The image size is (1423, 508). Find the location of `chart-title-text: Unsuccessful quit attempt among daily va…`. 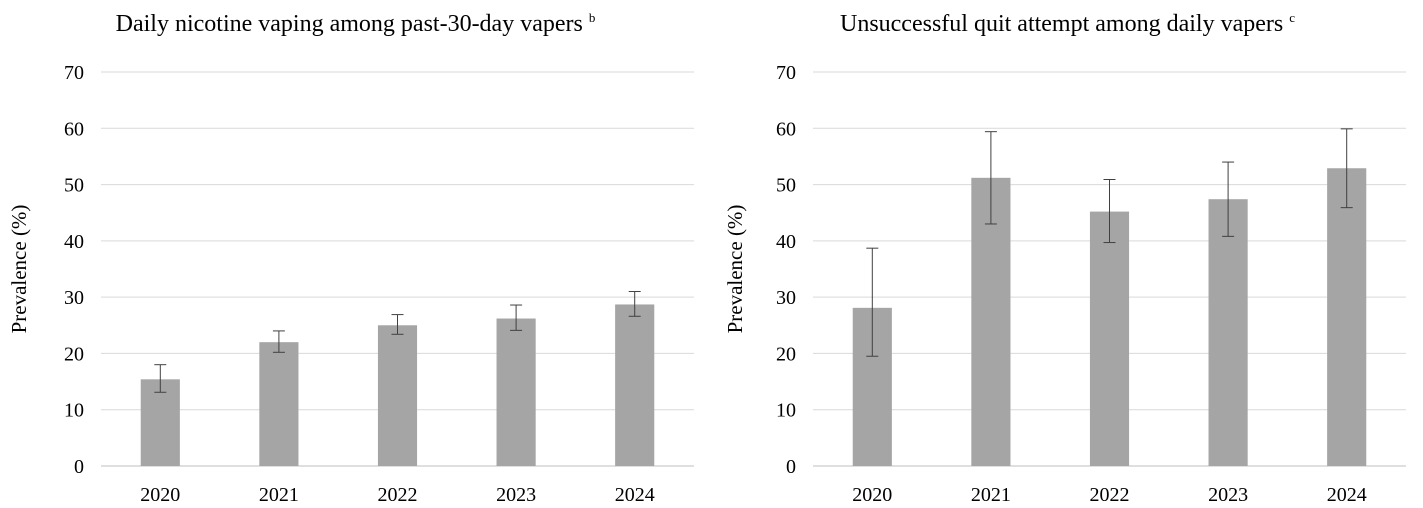

chart-title-text: Unsuccessful quit attempt among daily va… is located at coordinates (1061, 24).